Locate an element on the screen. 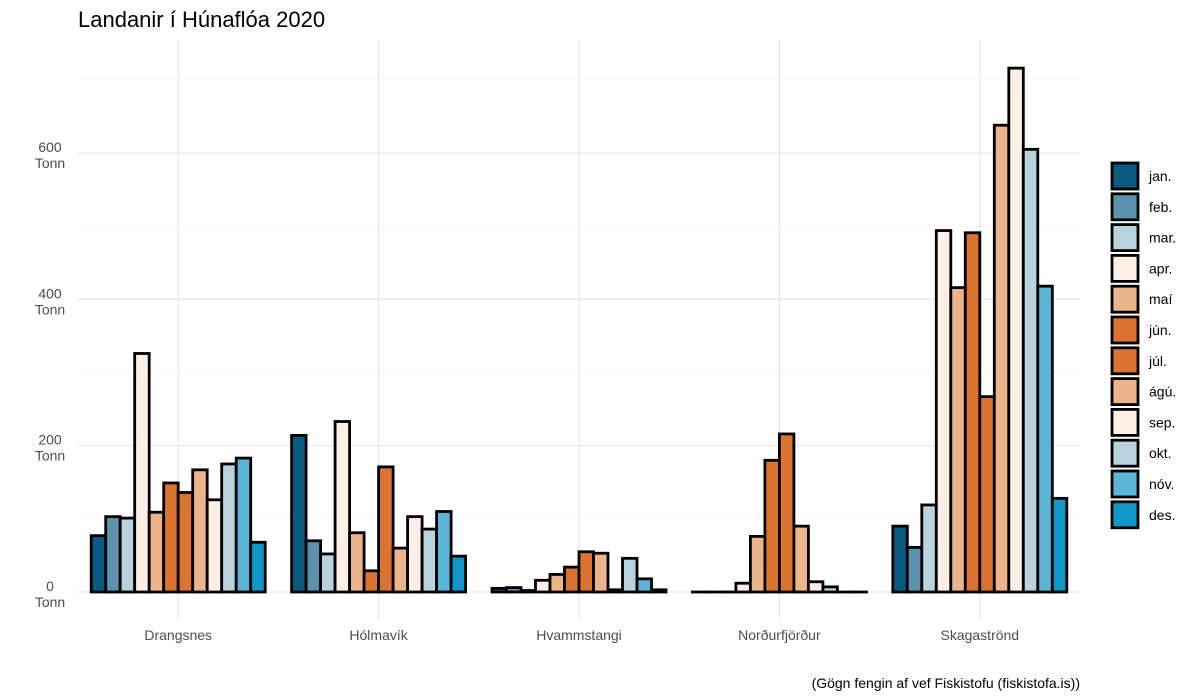  bar-hólmavík-5 is located at coordinates (357, 562).